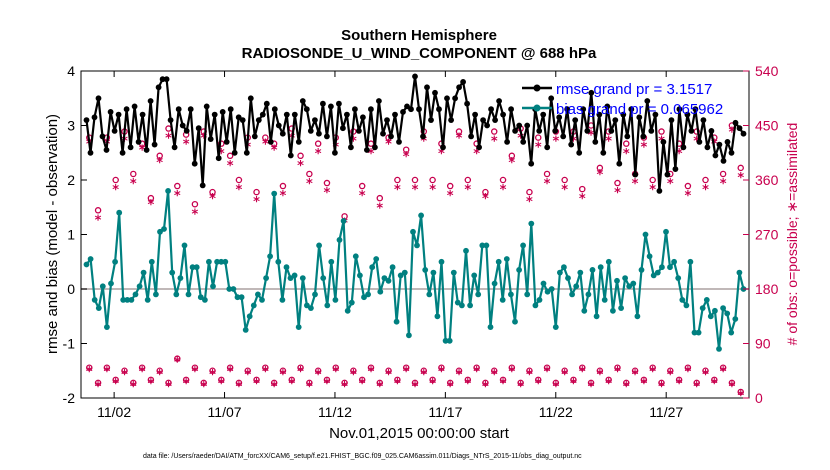 This screenshot has height=470, width=830. What do you see at coordinates (225, 412) in the screenshot?
I see `x-tick-label: 11/07` at bounding box center [225, 412].